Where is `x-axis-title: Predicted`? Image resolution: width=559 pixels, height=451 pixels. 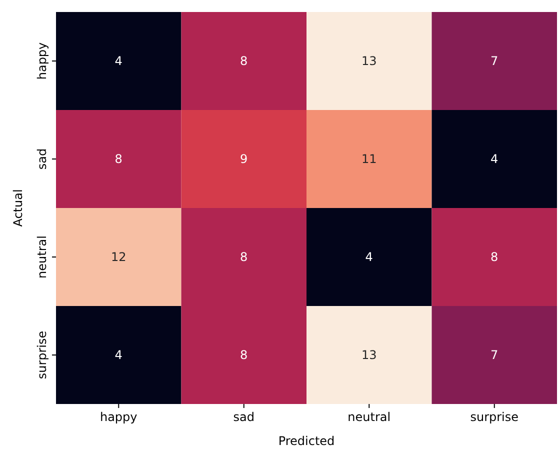 x-axis-title: Predicted is located at coordinates (306, 441).